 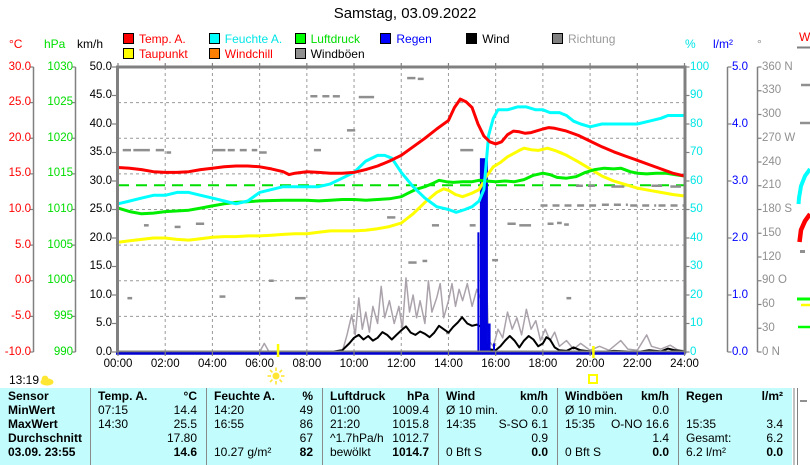 What do you see at coordinates (772, 90) in the screenshot?
I see `tick-label-direction: 330` at bounding box center [772, 90].